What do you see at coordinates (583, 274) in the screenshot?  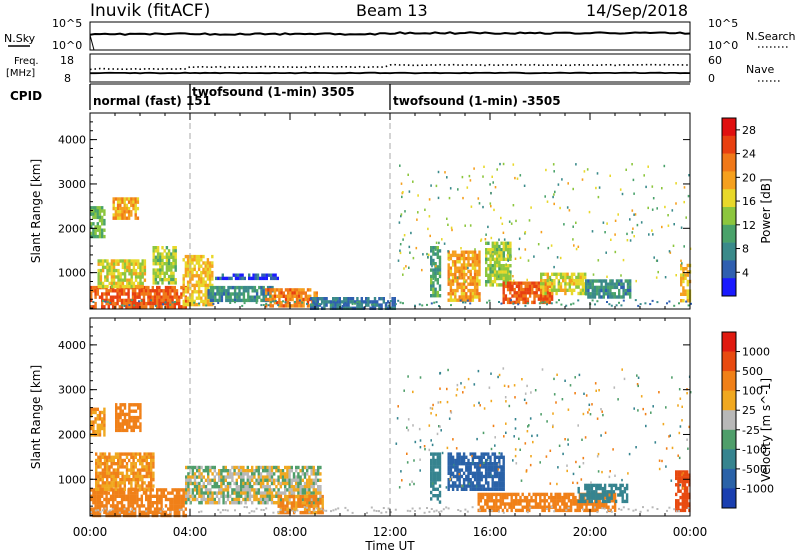 I see `power-cell-r14` at bounding box center [583, 274].